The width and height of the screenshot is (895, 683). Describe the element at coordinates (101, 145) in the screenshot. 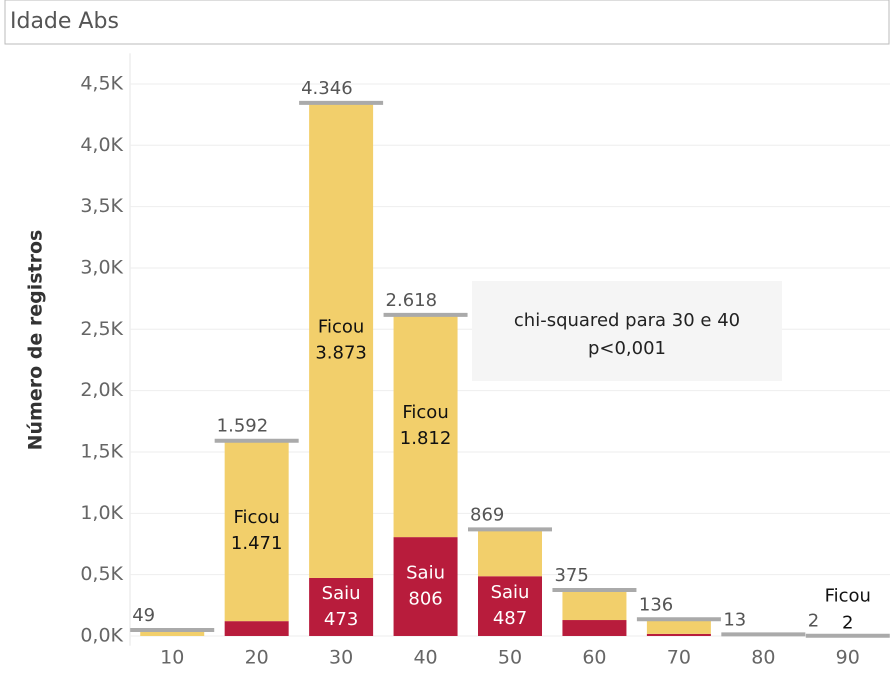

I see `y-tick-label: 4,0K` at that location.